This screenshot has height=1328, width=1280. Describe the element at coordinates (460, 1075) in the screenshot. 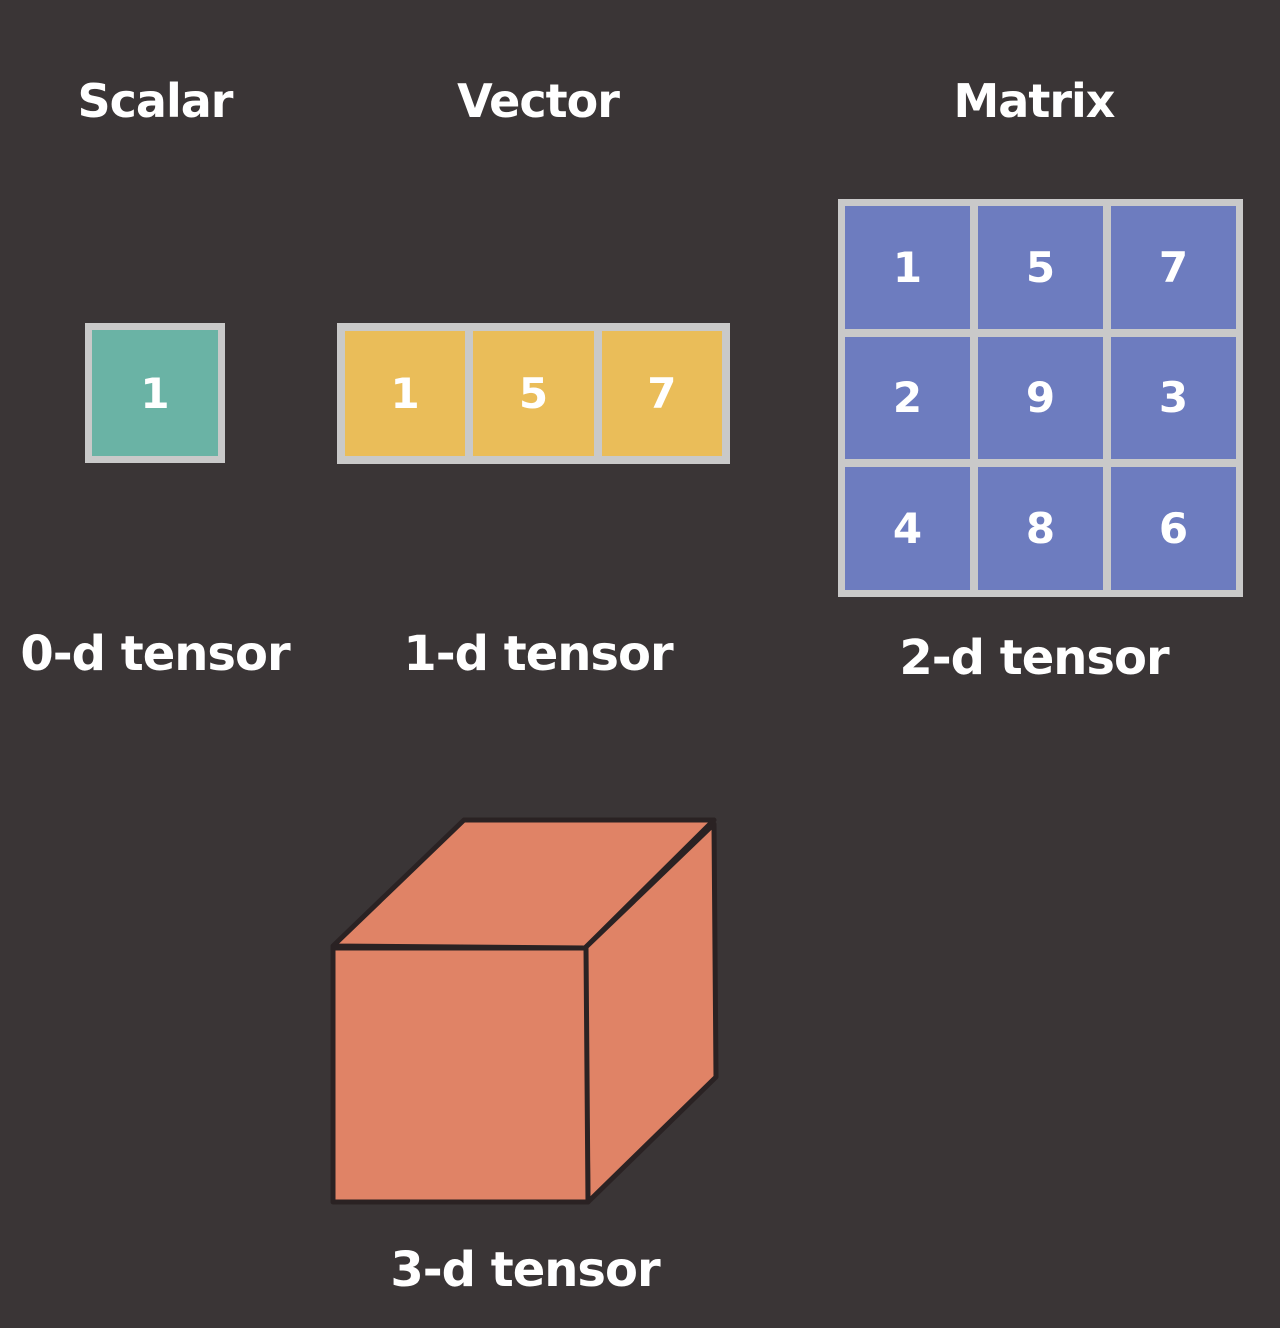

I see `cube-front-face` at that location.